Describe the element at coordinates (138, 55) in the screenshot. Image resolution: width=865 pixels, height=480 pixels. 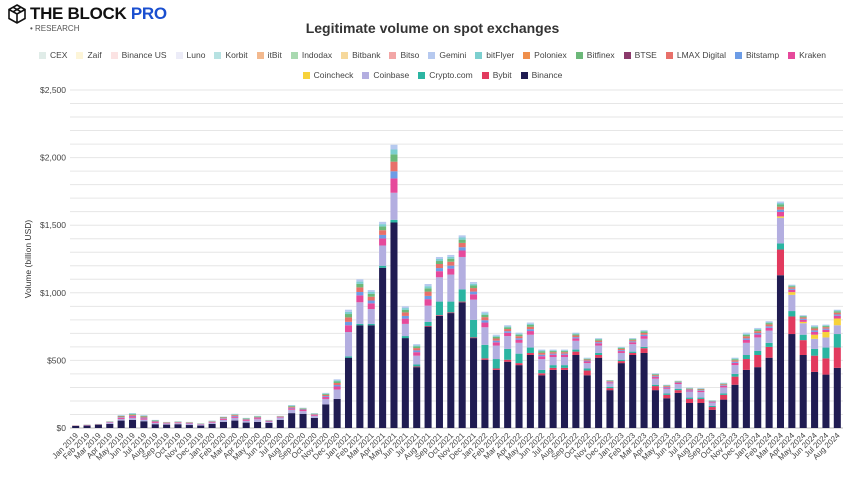
I see `legend-item-binance-us: Binance US` at that location.